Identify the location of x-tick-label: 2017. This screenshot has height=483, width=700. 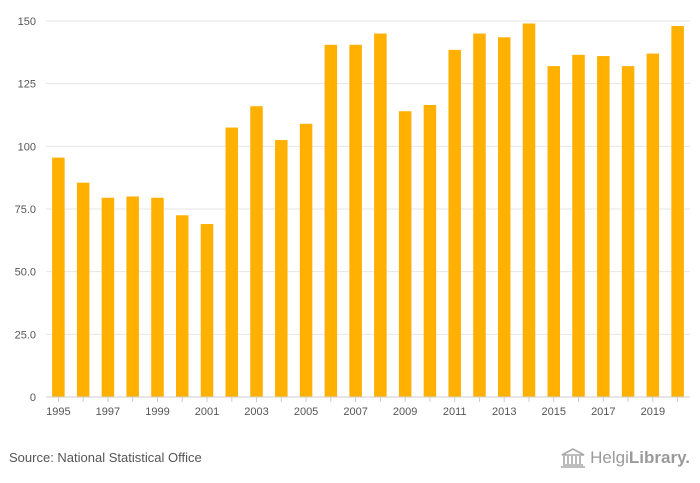
(603, 412).